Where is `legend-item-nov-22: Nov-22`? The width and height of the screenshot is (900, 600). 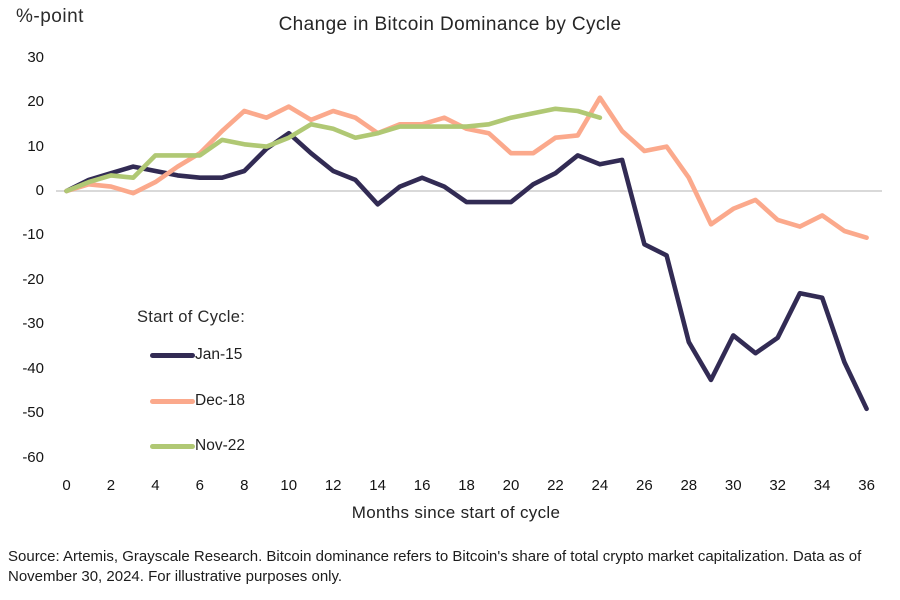 legend-item-nov-22: Nov-22 is located at coordinates (197, 446).